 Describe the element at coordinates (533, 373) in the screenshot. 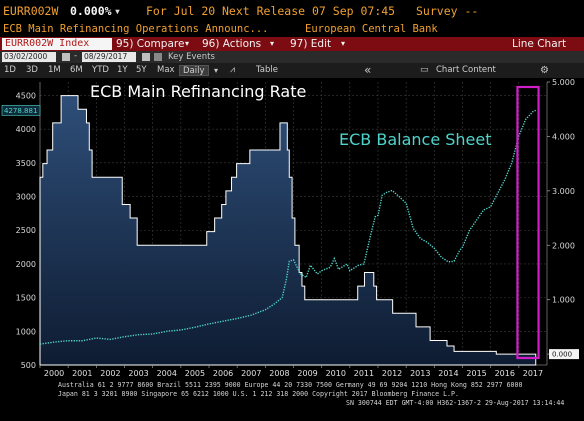

I see `x-tick-label: 2017` at that location.